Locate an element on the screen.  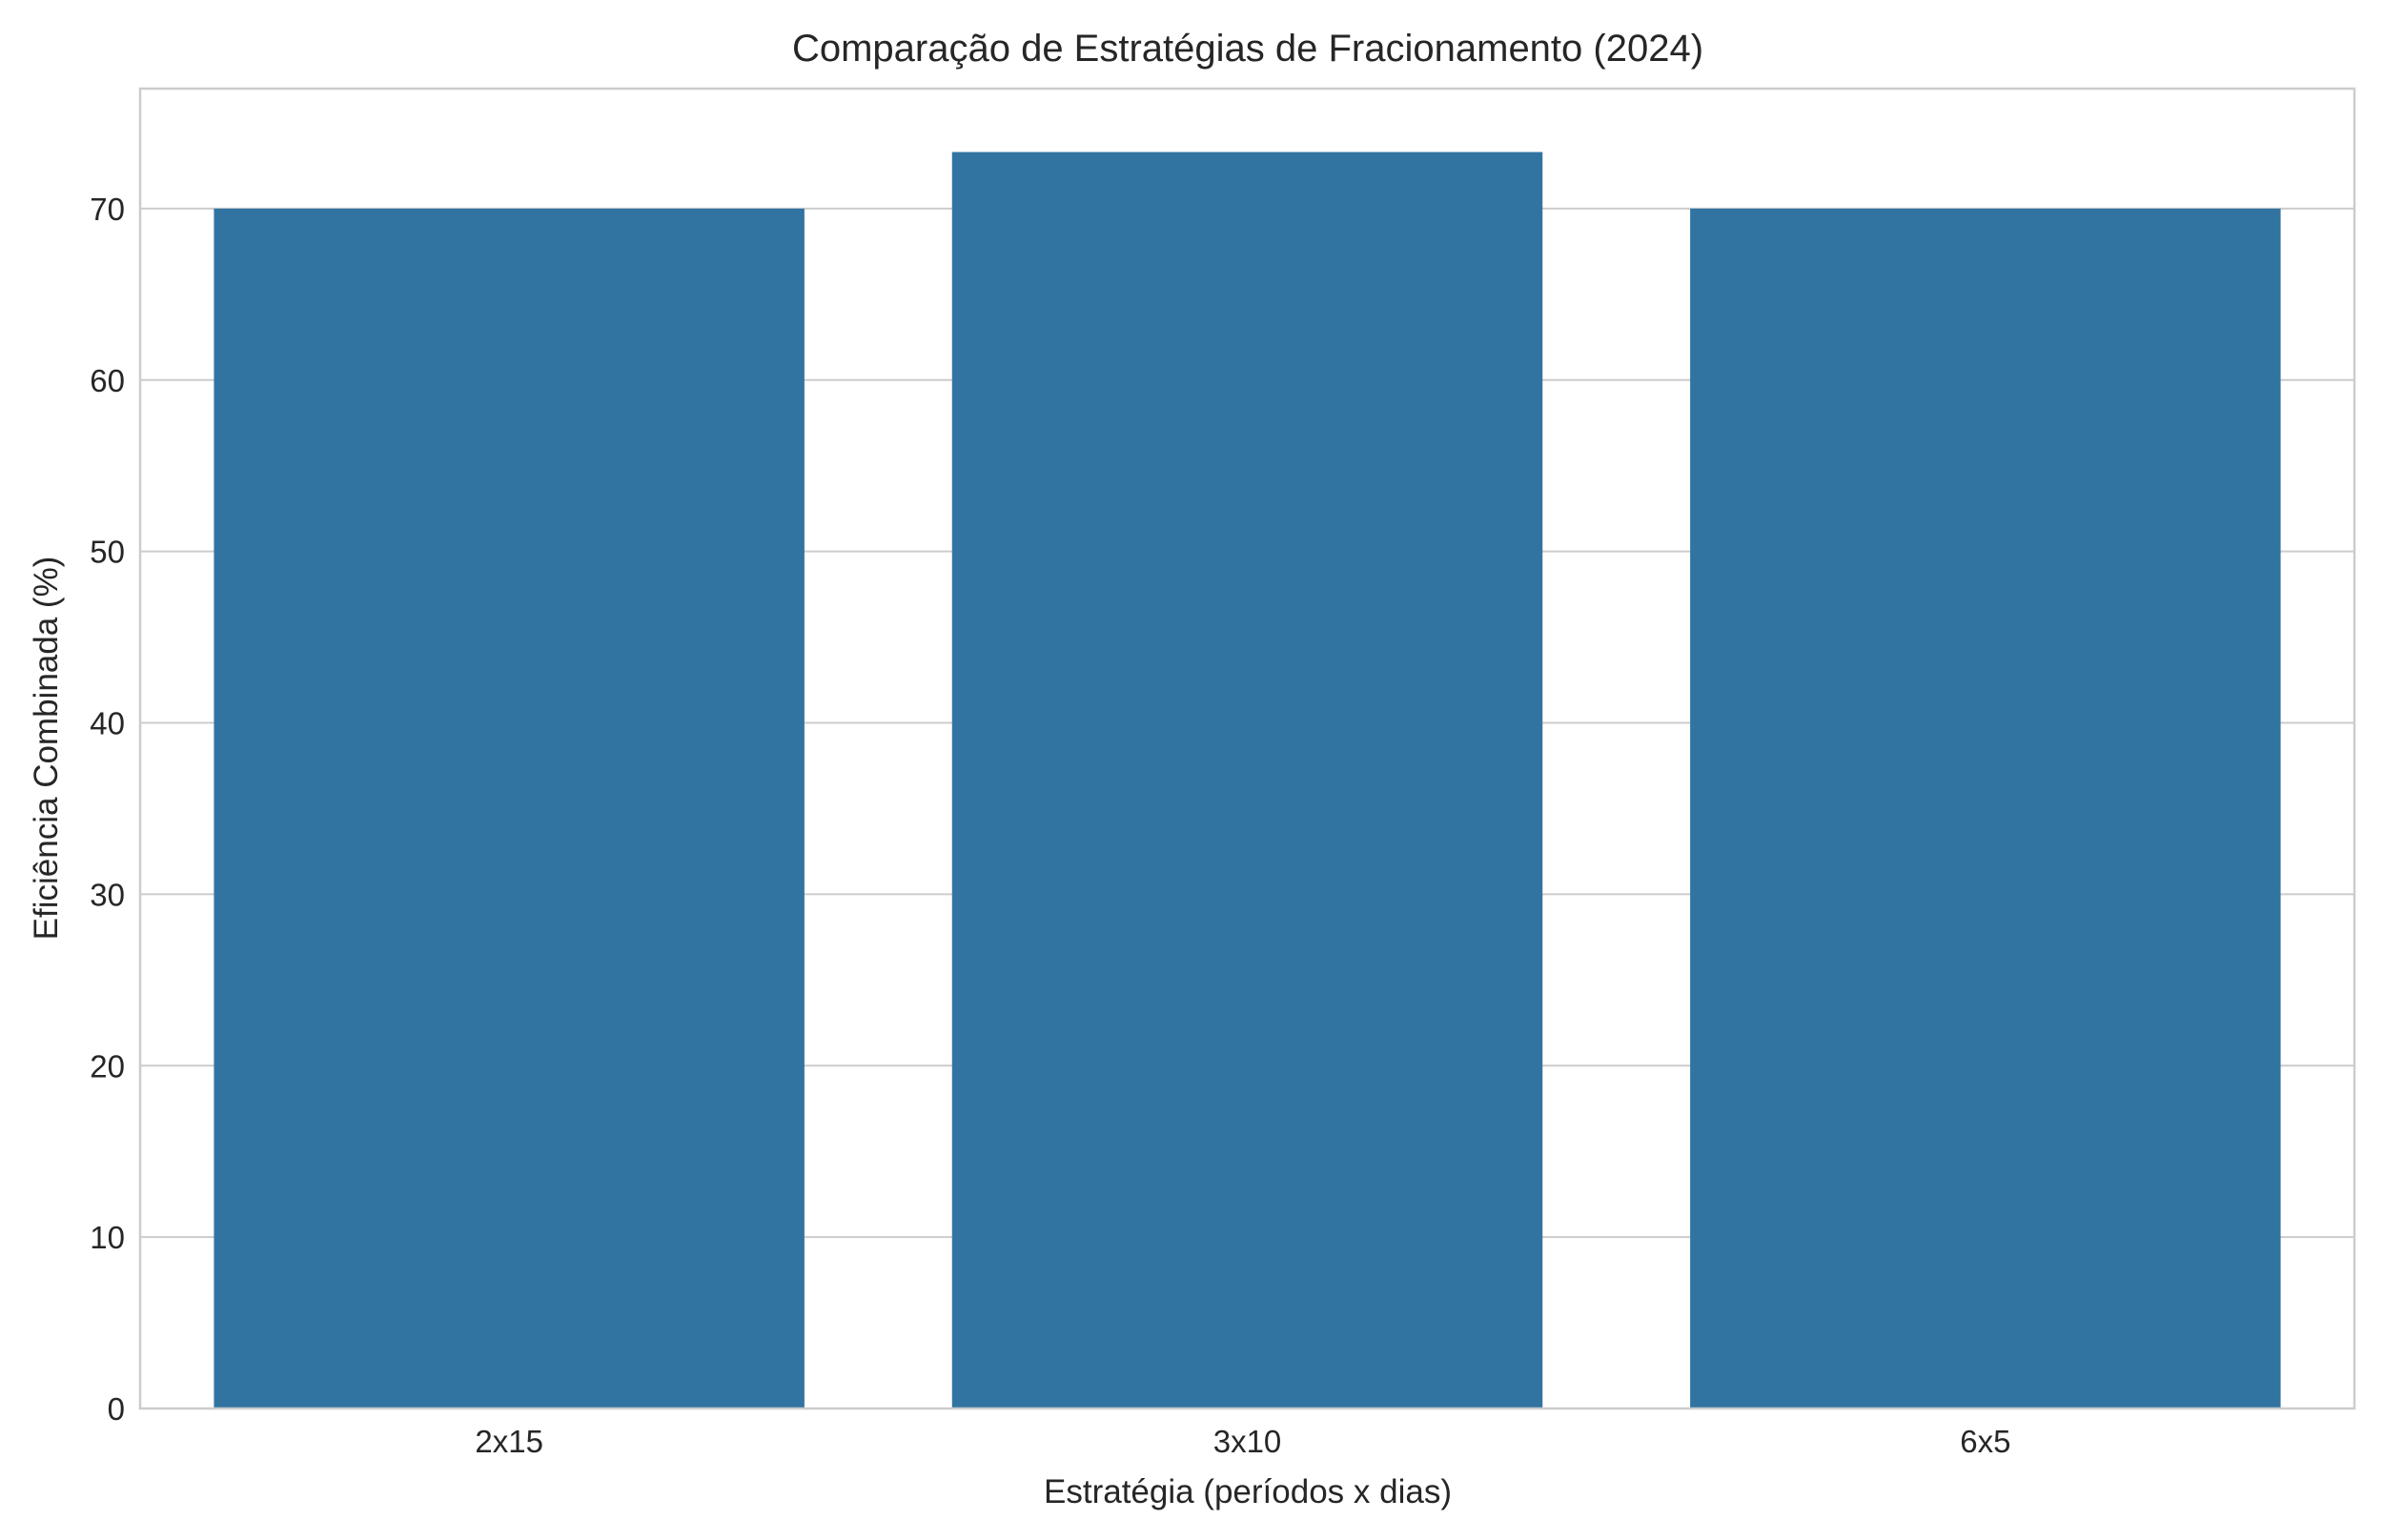
y-tick-label: 70 is located at coordinates (107, 209).